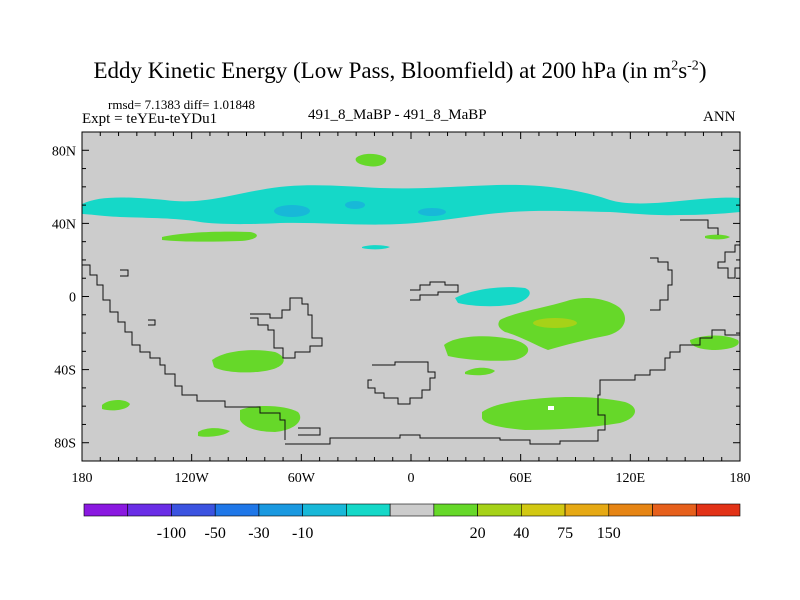 This screenshot has height=600, width=800. I want to click on colorbar-label: 40, so click(521, 533).